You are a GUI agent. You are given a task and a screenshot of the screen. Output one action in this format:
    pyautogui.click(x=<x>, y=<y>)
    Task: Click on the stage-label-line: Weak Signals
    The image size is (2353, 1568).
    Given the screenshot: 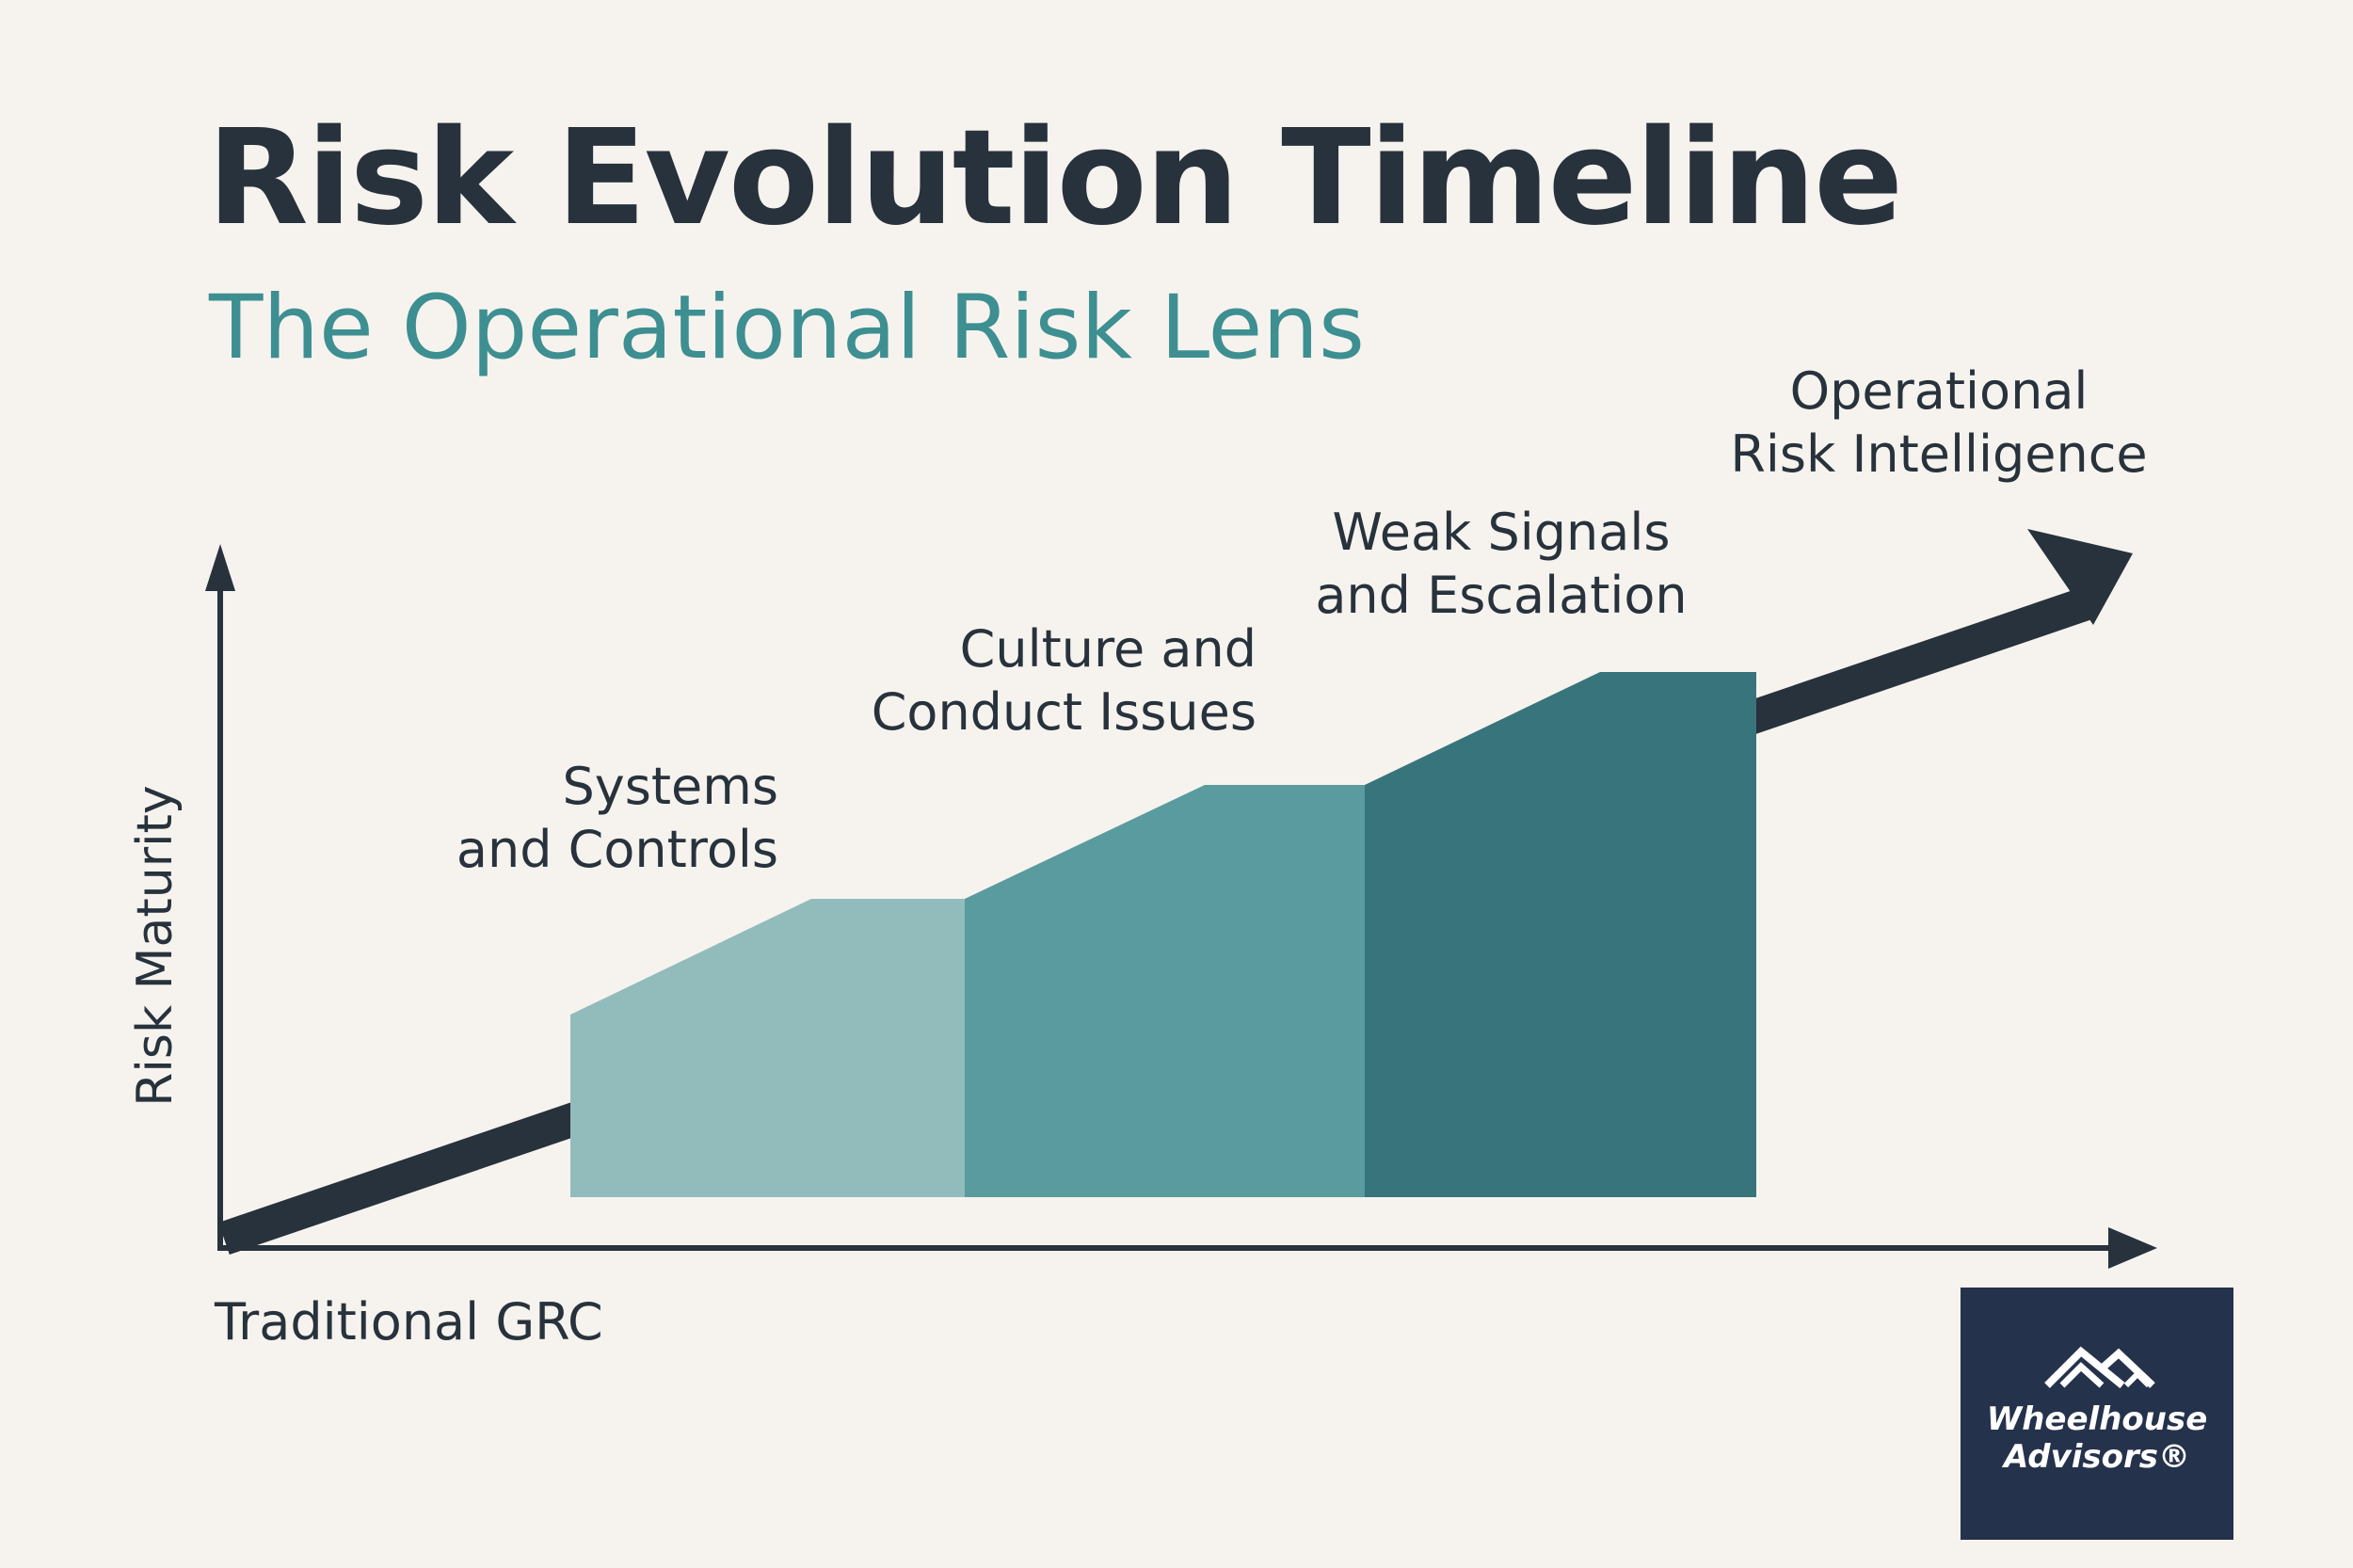 What is the action you would take?
    pyautogui.click(x=1502, y=532)
    